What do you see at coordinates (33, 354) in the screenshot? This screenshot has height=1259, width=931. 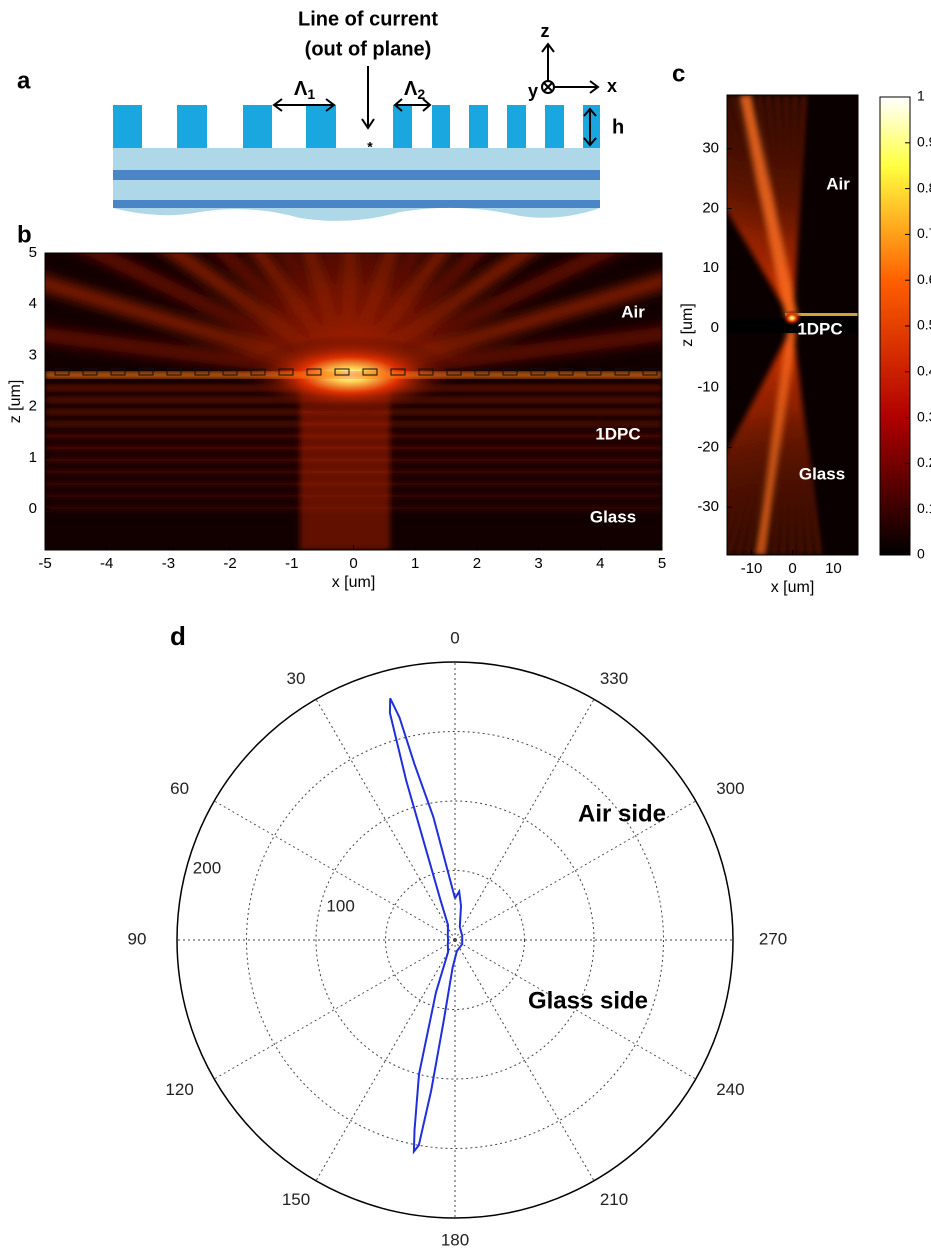 I see `y-tick-label: 3` at bounding box center [33, 354].